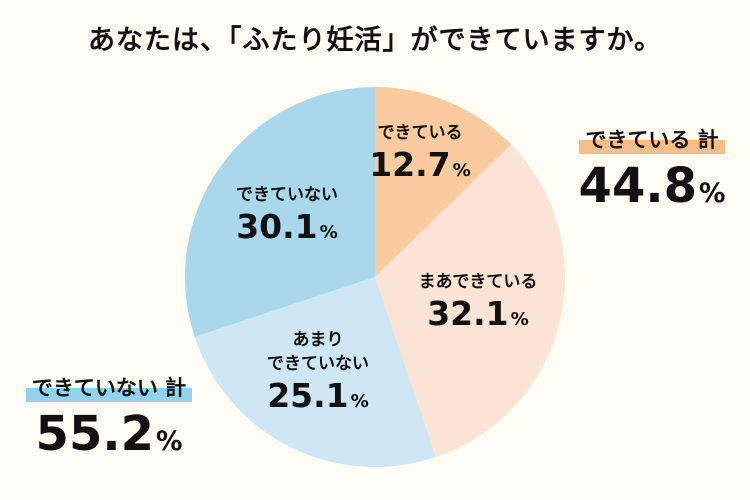 The width and height of the screenshot is (750, 500). What do you see at coordinates (318, 372) in the screenshot?
I see `slice-label-2: あまり できていない 25.1%` at bounding box center [318, 372].